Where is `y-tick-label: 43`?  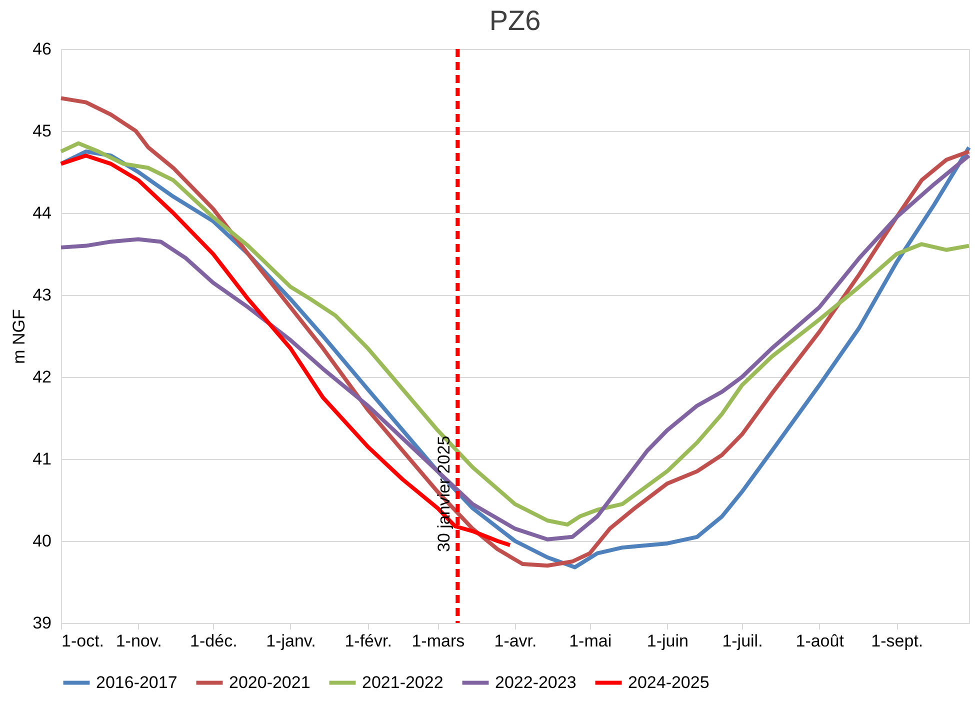
y-tick-label: 43 is located at coordinates (42, 295).